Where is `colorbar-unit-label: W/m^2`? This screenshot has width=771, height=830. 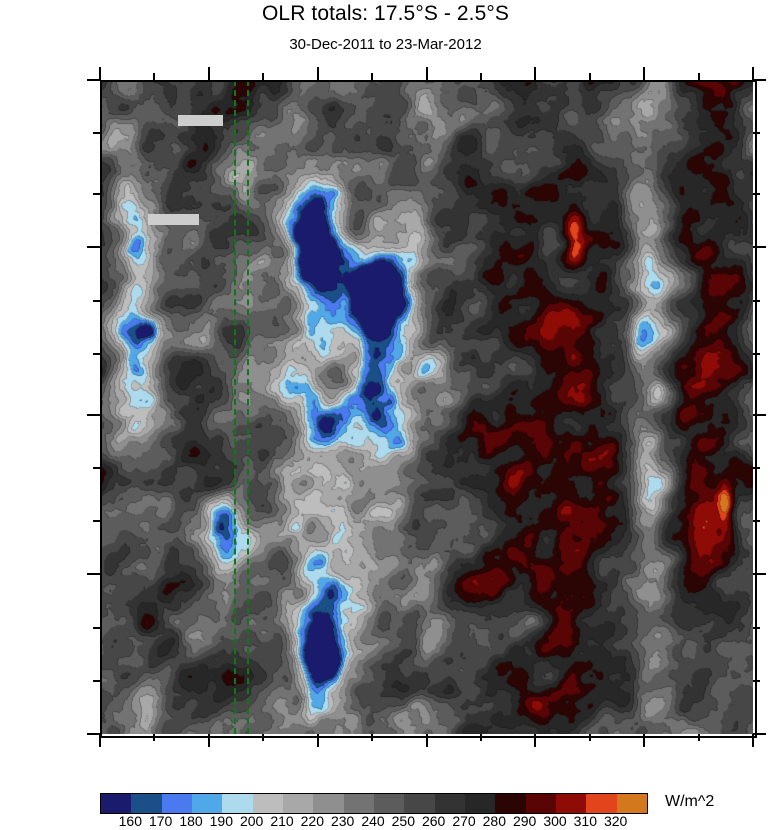
colorbar-unit-label: W/m^2 is located at coordinates (690, 801).